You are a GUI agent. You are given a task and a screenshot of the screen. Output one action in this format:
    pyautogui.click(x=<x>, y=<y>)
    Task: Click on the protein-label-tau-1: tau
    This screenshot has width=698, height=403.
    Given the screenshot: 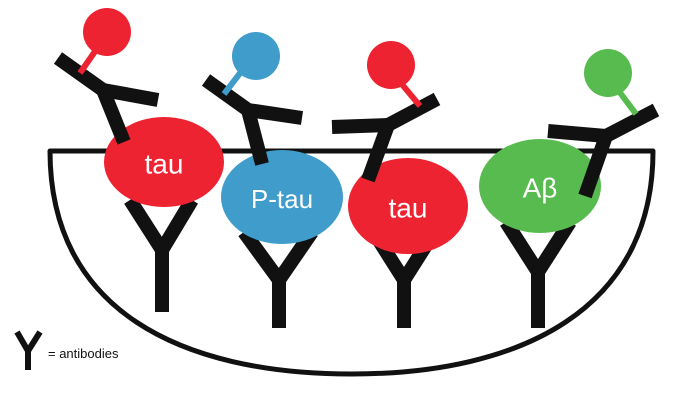 What is the action you would take?
    pyautogui.click(x=164, y=164)
    